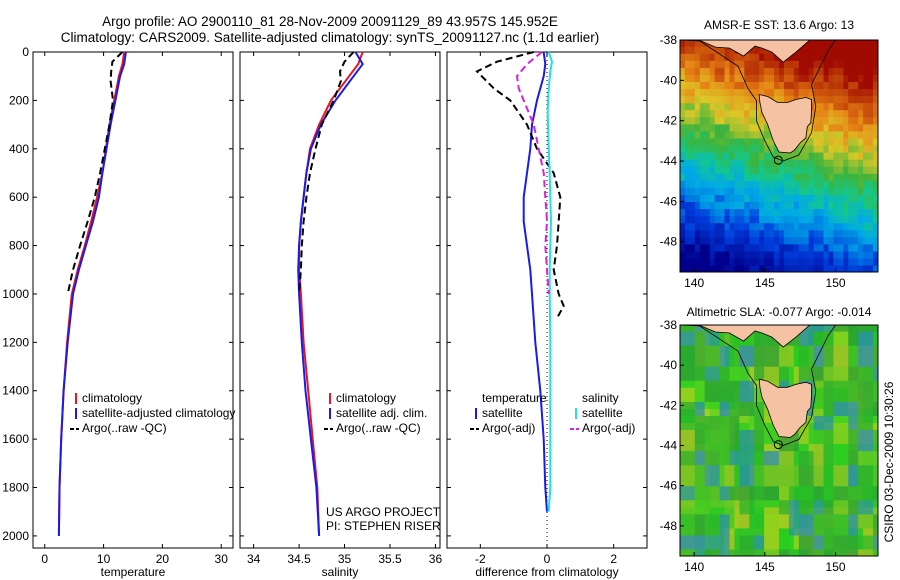  Describe the element at coordinates (133, 572) in the screenshot. I see `x-axis-label: temperature` at that location.